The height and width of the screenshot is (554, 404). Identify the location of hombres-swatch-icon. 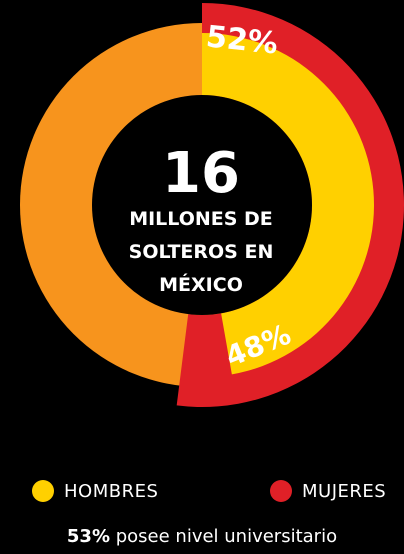
(43, 491).